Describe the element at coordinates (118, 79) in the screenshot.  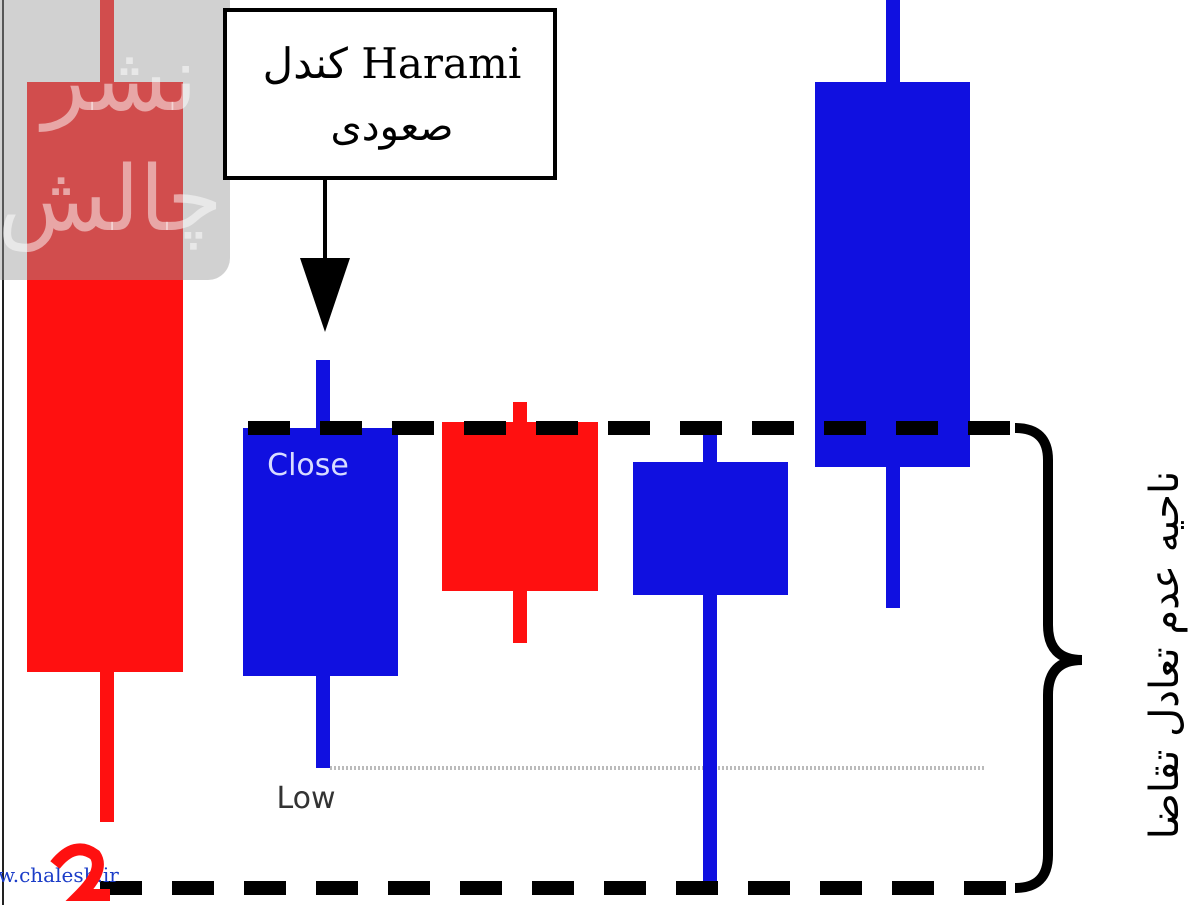
I see `watermark-text: نشر` at that location.